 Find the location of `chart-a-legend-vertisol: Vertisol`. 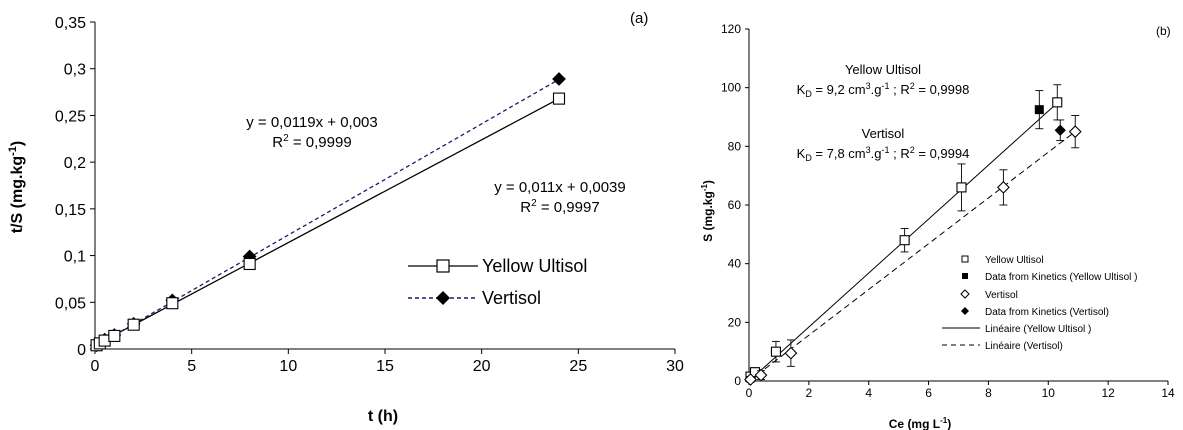

chart-a-legend-vertisol: Vertisol is located at coordinates (511, 298).